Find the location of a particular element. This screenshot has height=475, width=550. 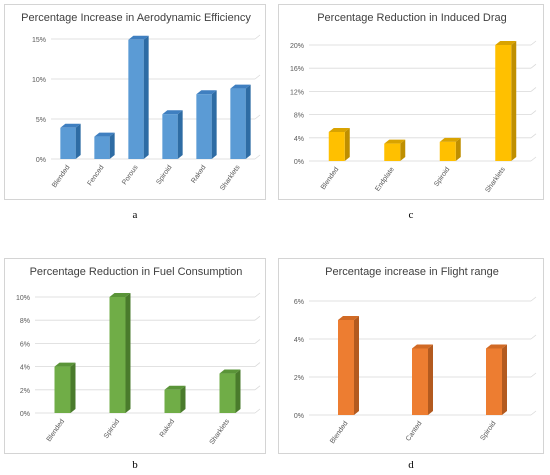

category-label: Porous is located at coordinates (130, 175).